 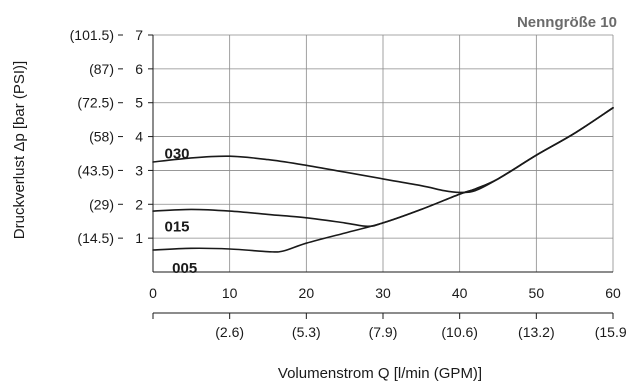 I want to click on chart-title: Nenngröße 10, so click(x=567, y=22).